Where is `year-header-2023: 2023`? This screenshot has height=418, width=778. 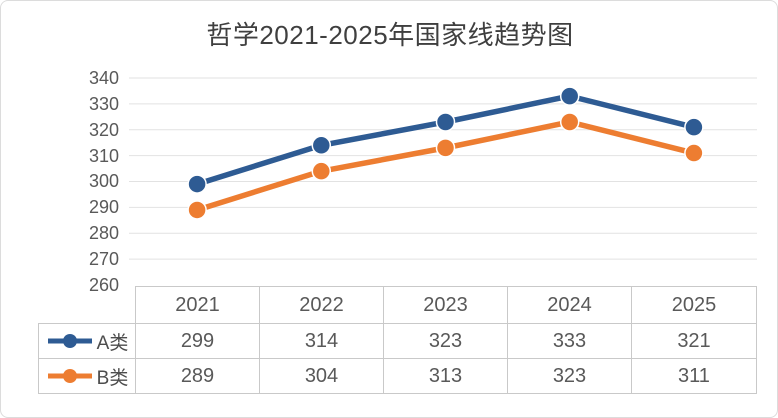
year-header-2023: 2023 is located at coordinates (445, 305).